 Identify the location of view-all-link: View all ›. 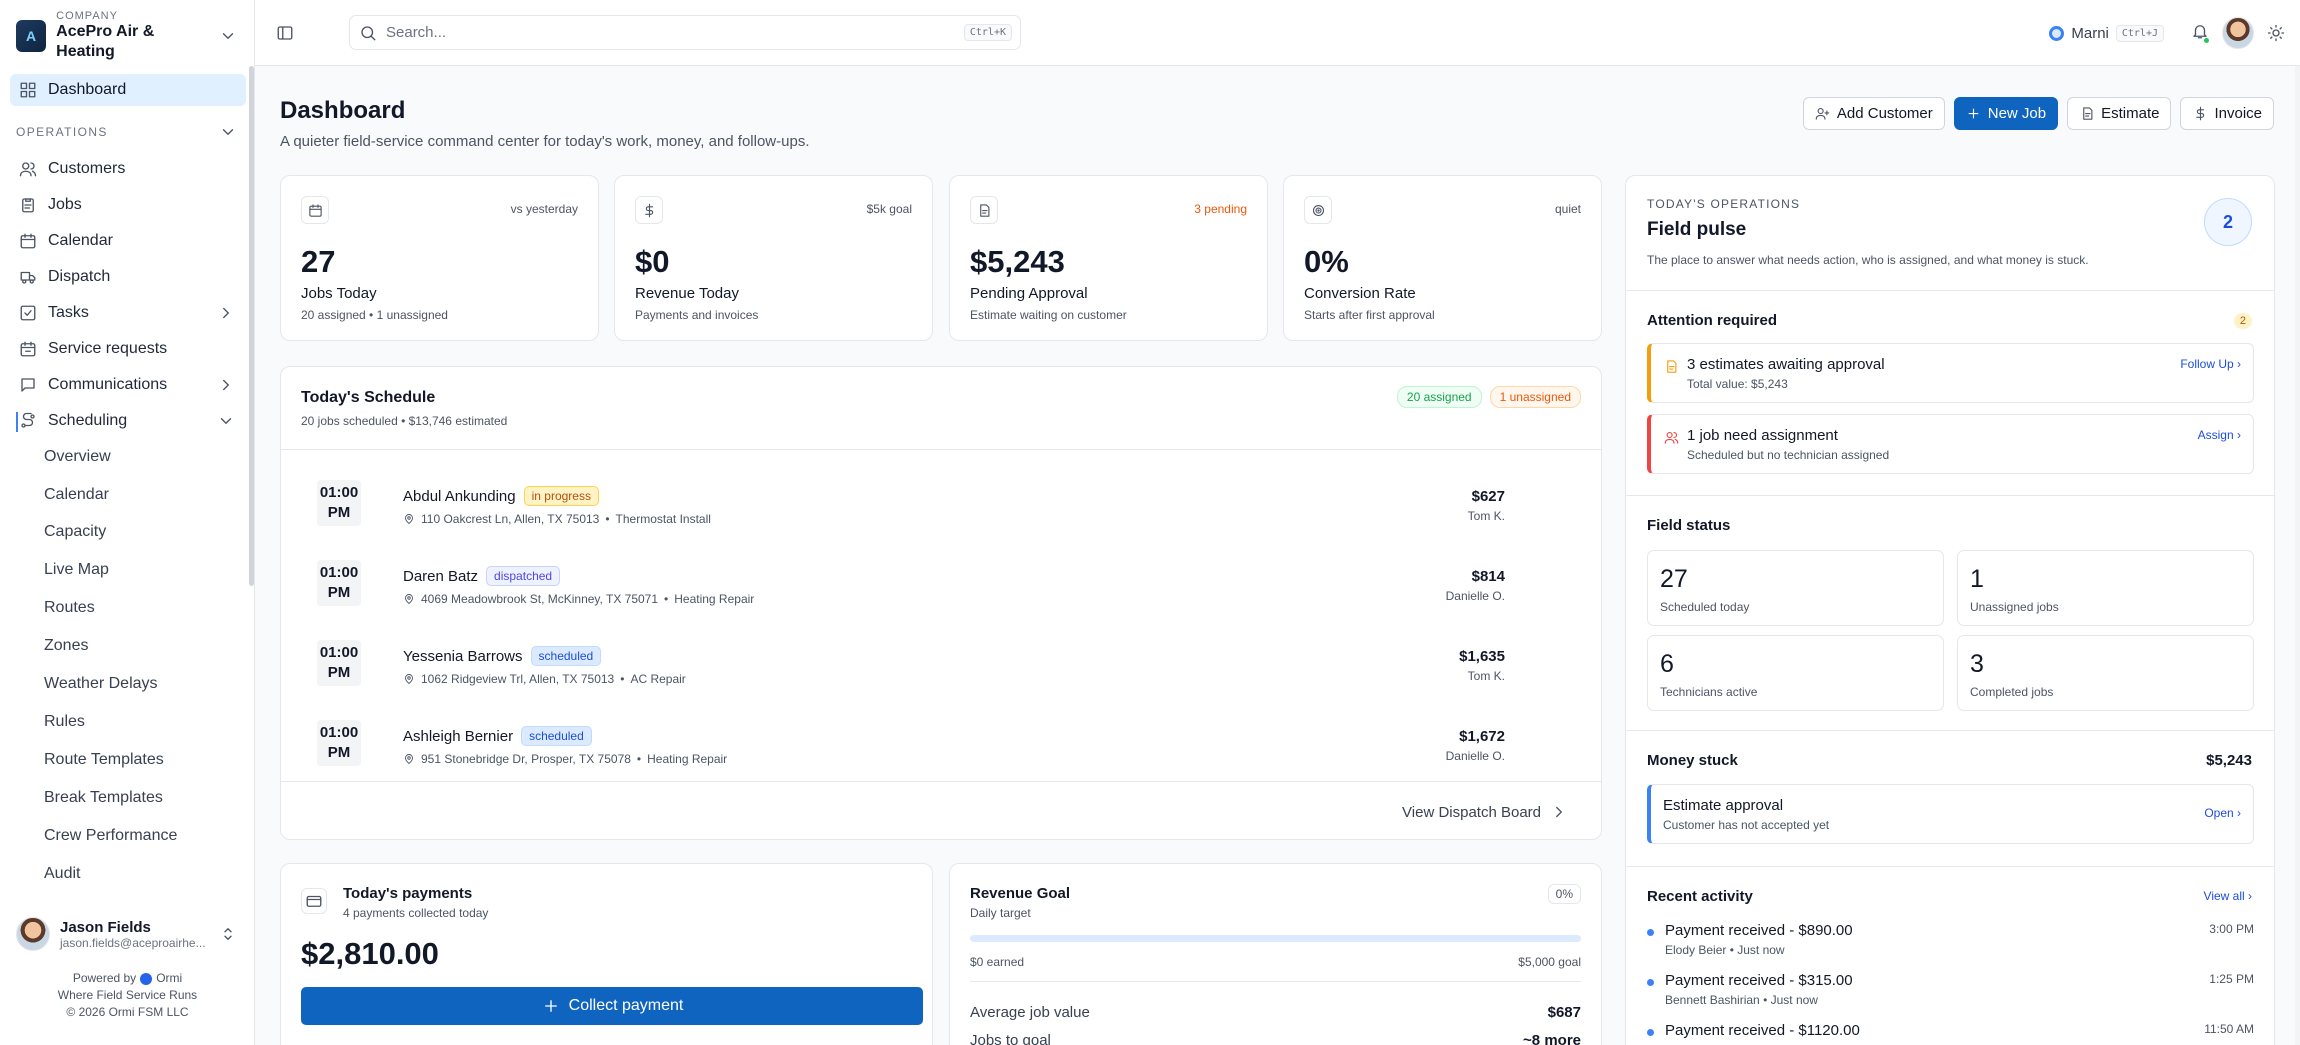
(2227, 896).